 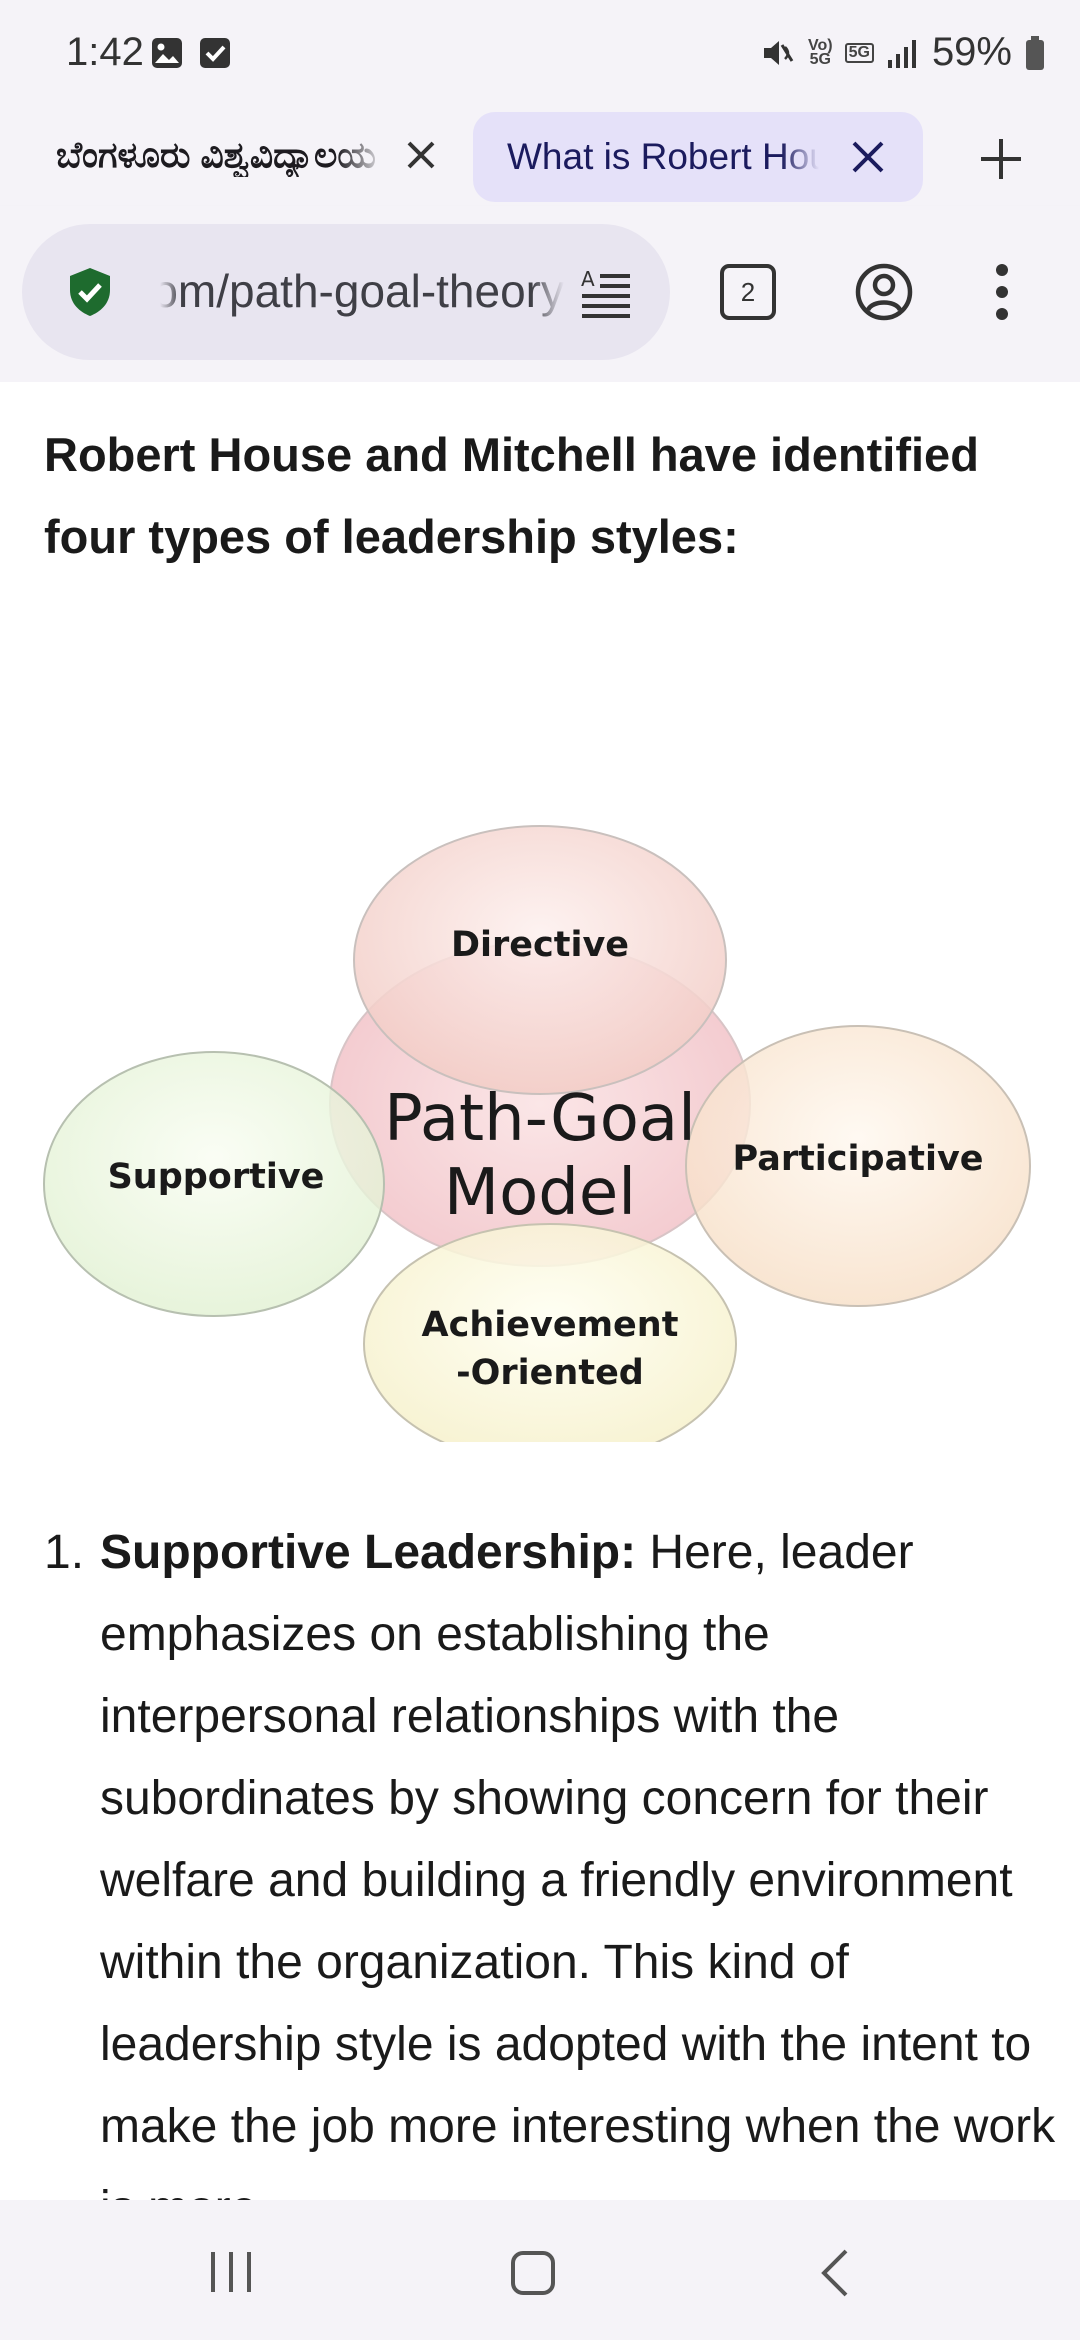 I want to click on achievement-label-line2: -Oriented, so click(x=550, y=1373).